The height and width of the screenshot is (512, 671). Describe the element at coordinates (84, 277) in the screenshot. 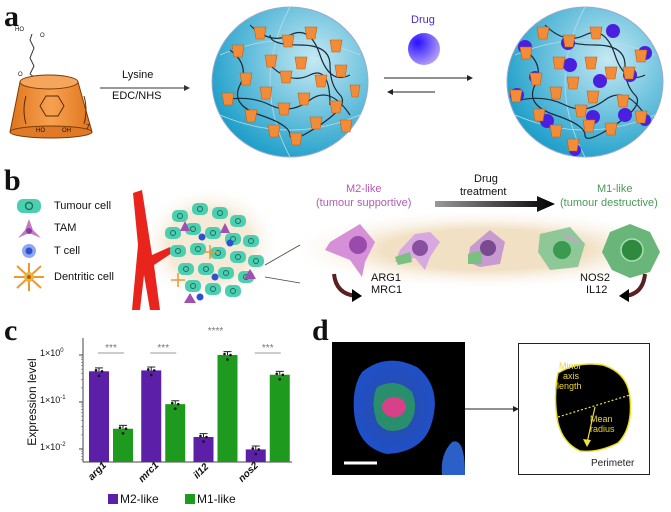

I see `legend-dendritic-cell-label: Dentritic cell` at that location.